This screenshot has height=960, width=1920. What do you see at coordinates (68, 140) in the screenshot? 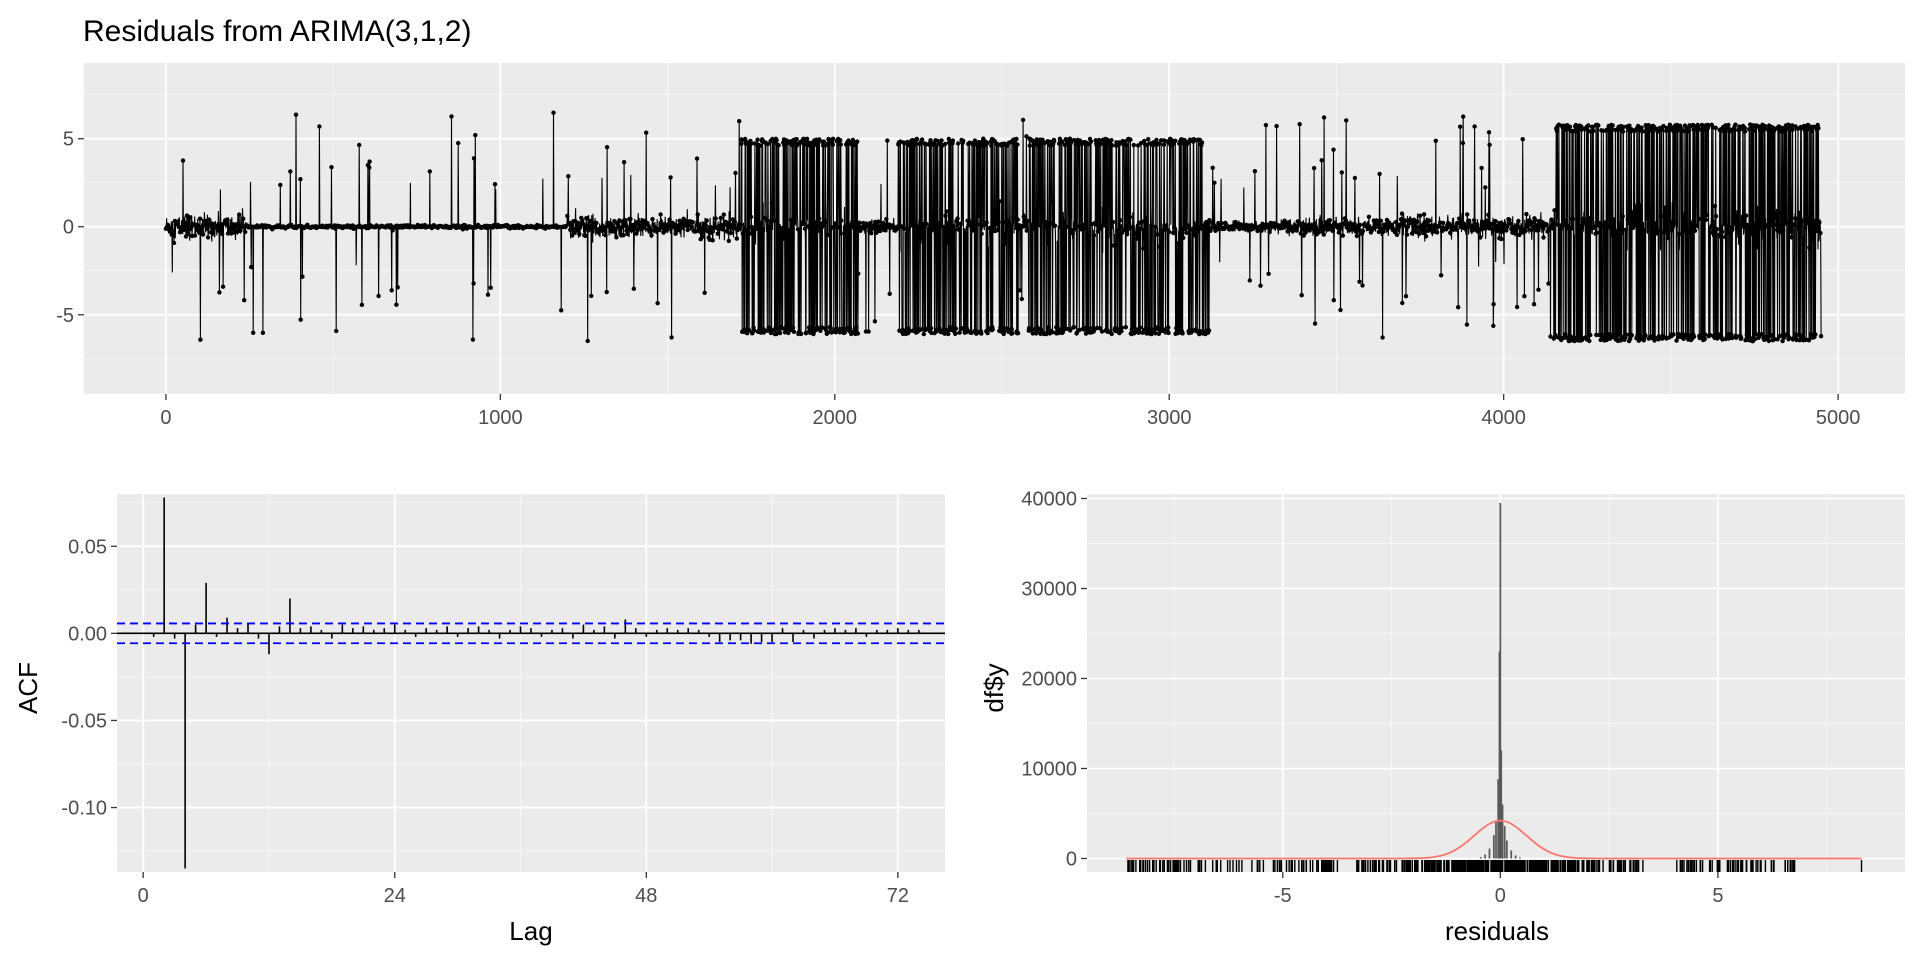
I see `y-tick-label: 5` at bounding box center [68, 140].